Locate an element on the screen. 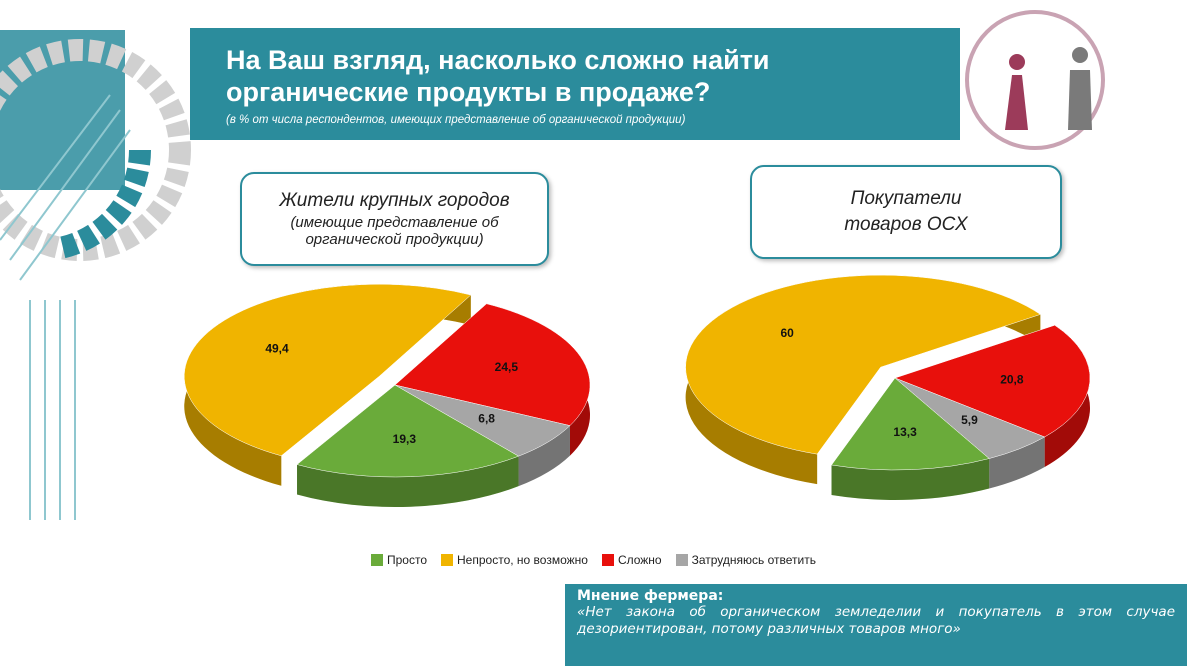 The height and width of the screenshot is (666, 1187). legend-item: Просто is located at coordinates (399, 560).